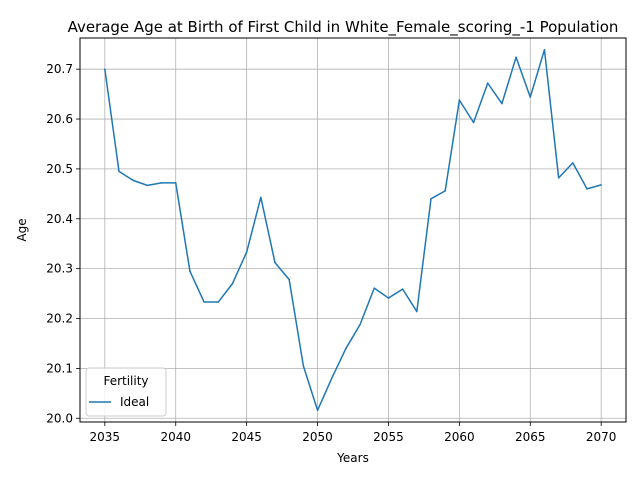  Describe the element at coordinates (59, 319) in the screenshot. I see `y-tick-label: 20.2` at that location.